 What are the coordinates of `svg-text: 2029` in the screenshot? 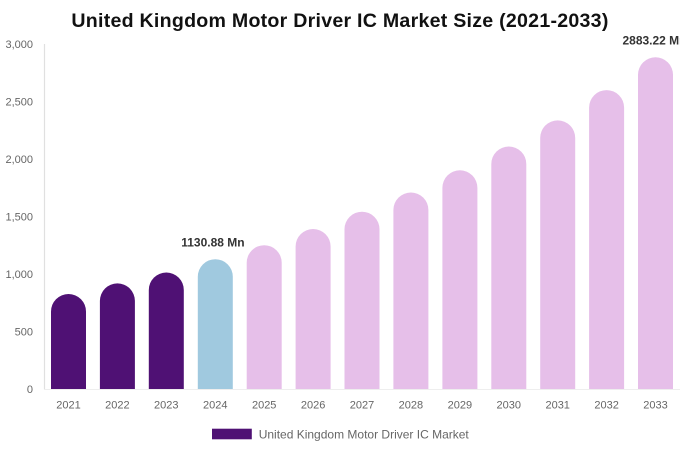 It's located at (460, 406).